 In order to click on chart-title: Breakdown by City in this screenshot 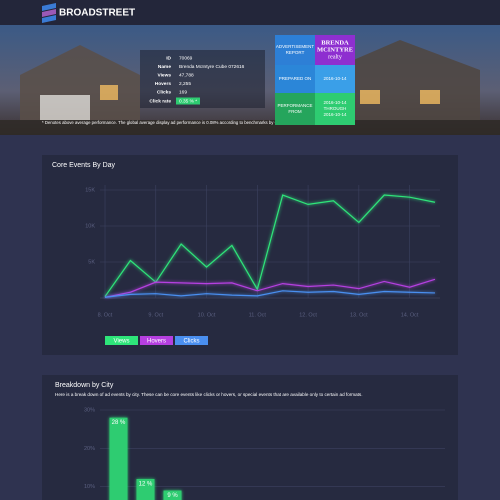, I will do `click(84, 385)`.